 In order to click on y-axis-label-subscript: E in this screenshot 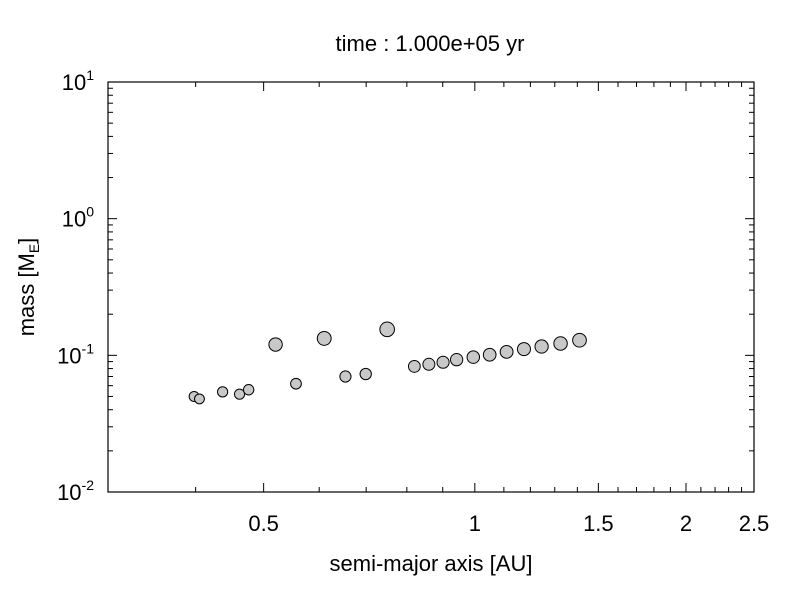, I will do `click(34, 248)`.